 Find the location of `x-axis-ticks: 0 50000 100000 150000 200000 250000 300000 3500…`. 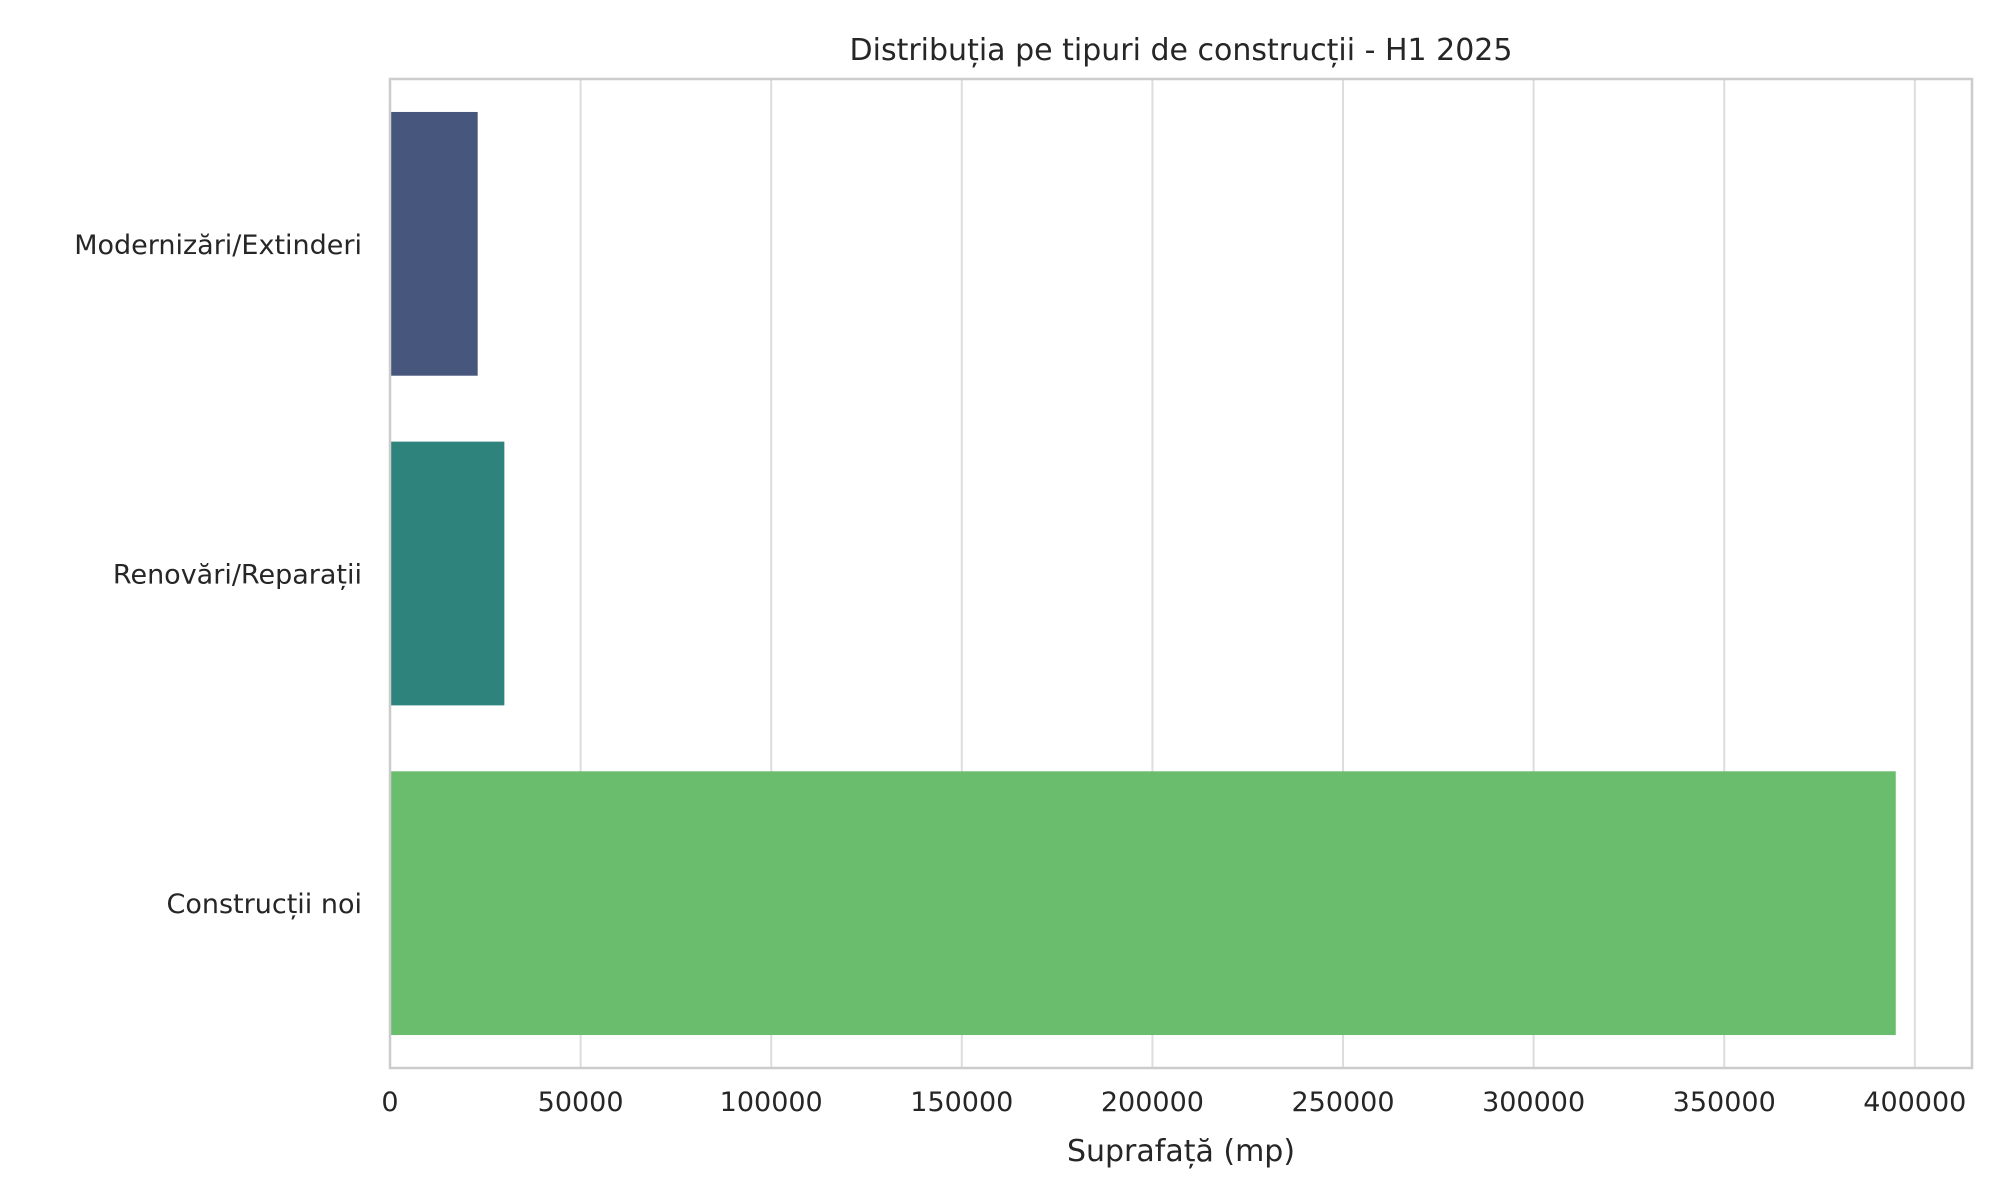

x-axis-ticks: 0 50000 100000 150000 200000 250000 300000 3500… is located at coordinates (1173, 1102).